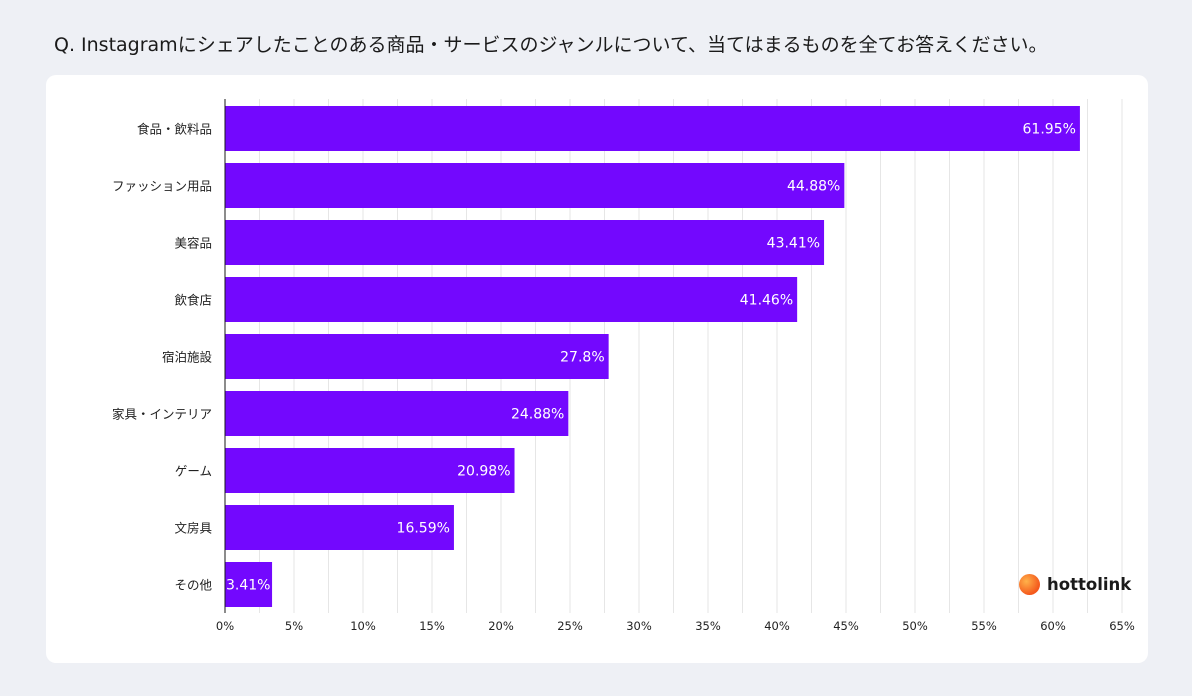  What do you see at coordinates (915, 626) in the screenshot?
I see `x-tick-label: 50%` at bounding box center [915, 626].